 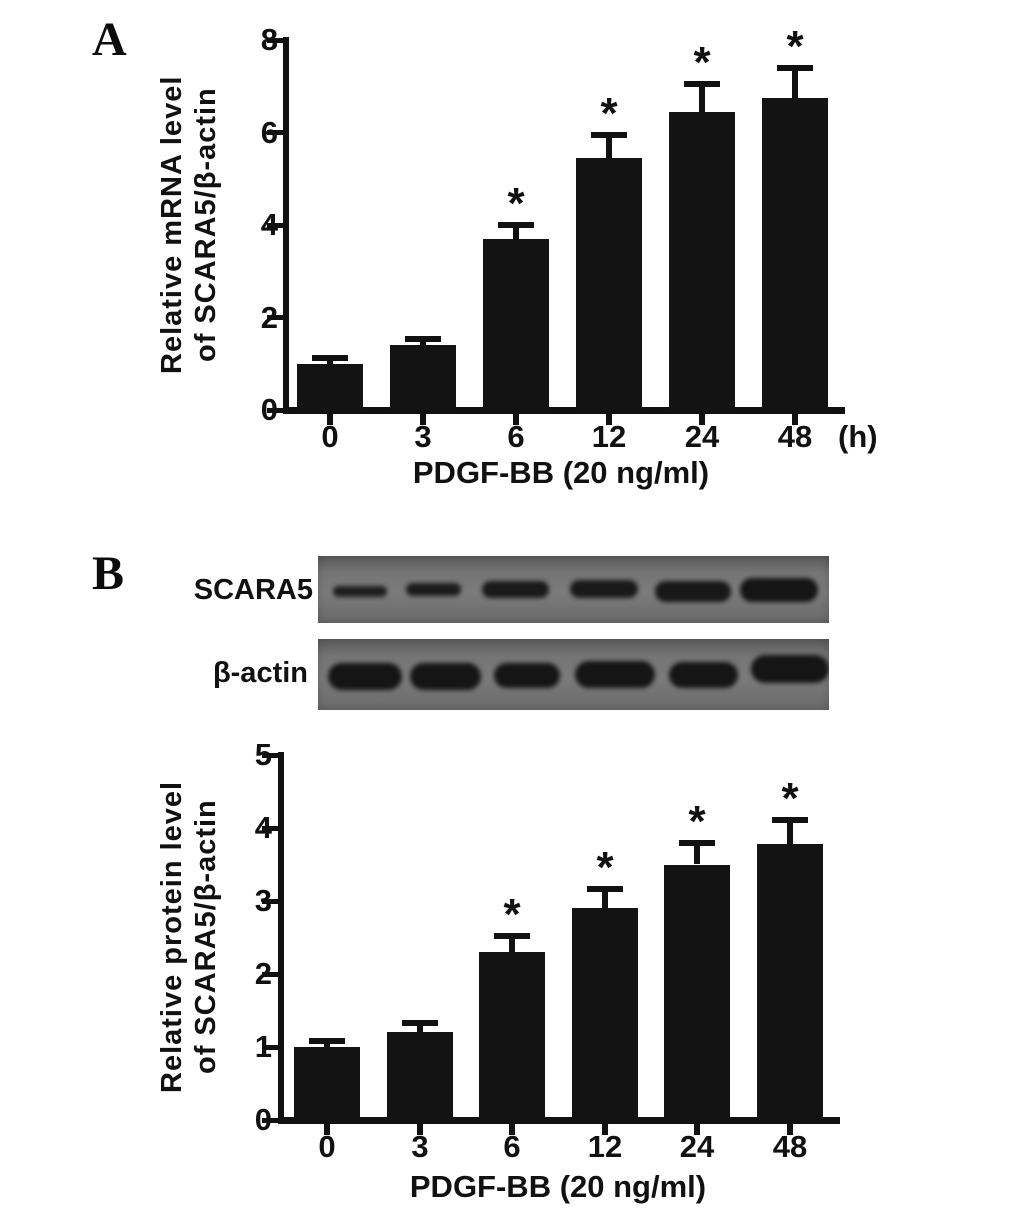 I want to click on blot-label-scara5: SCARA5, so click(x=253, y=590).